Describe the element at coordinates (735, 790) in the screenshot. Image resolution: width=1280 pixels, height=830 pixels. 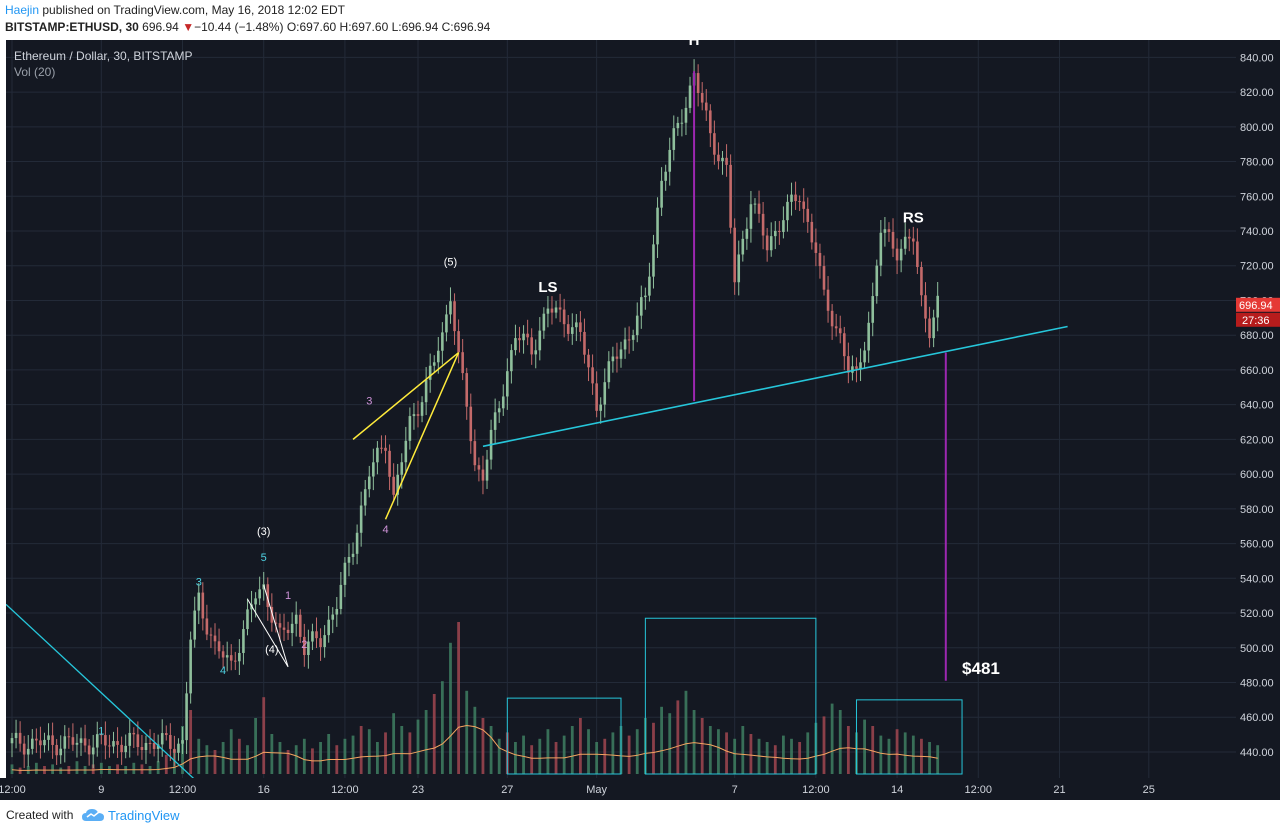
I see `time-tick-label: 7` at that location.